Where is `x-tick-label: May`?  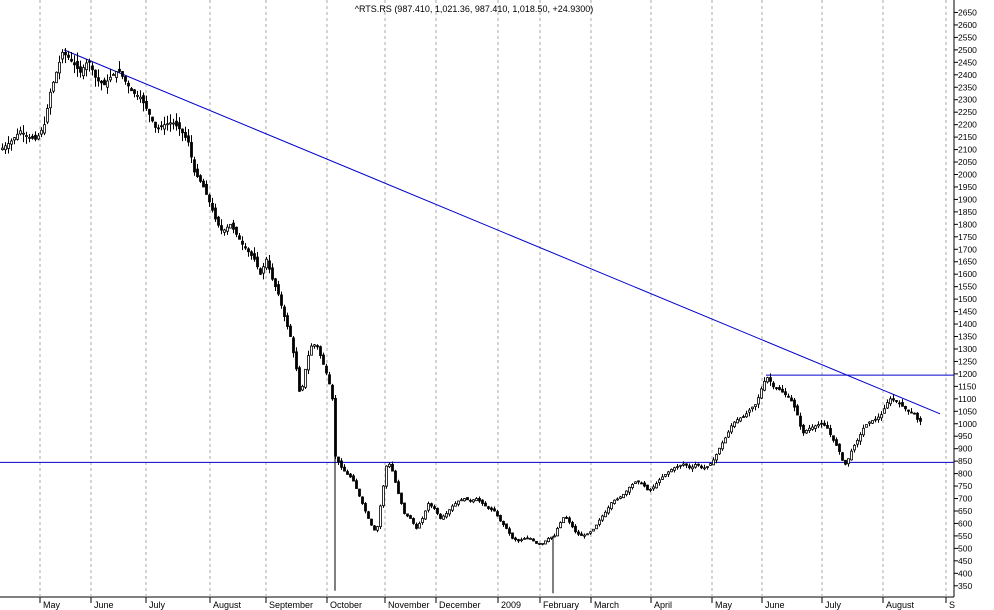
x-tick-label: May is located at coordinates (52, 605).